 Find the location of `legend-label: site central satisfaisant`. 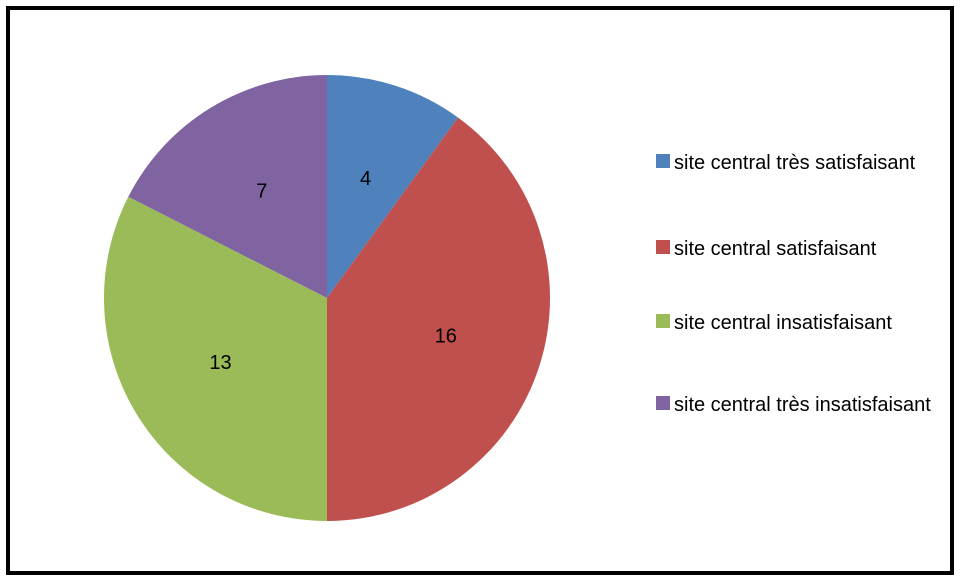

legend-label: site central satisfaisant is located at coordinates (775, 249).